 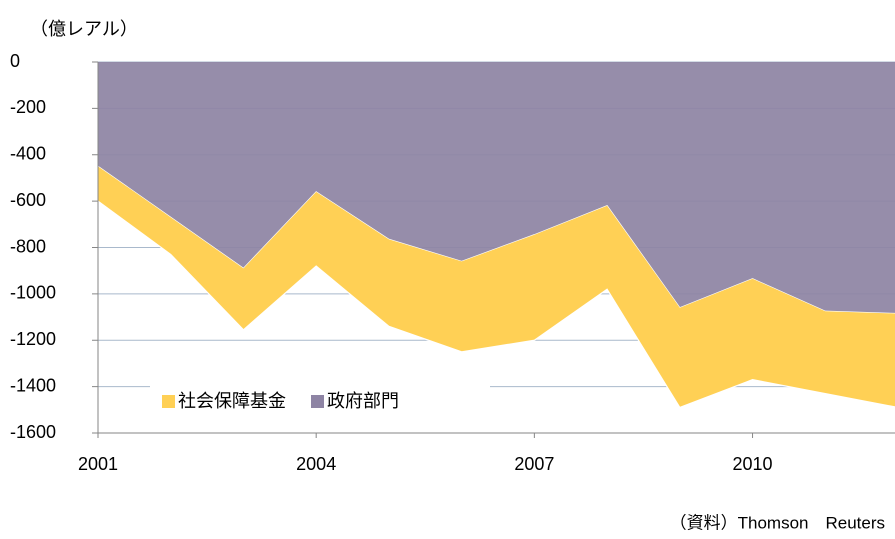 I want to click on source-note: （資料）Thomson Reuters, so click(x=777, y=522).